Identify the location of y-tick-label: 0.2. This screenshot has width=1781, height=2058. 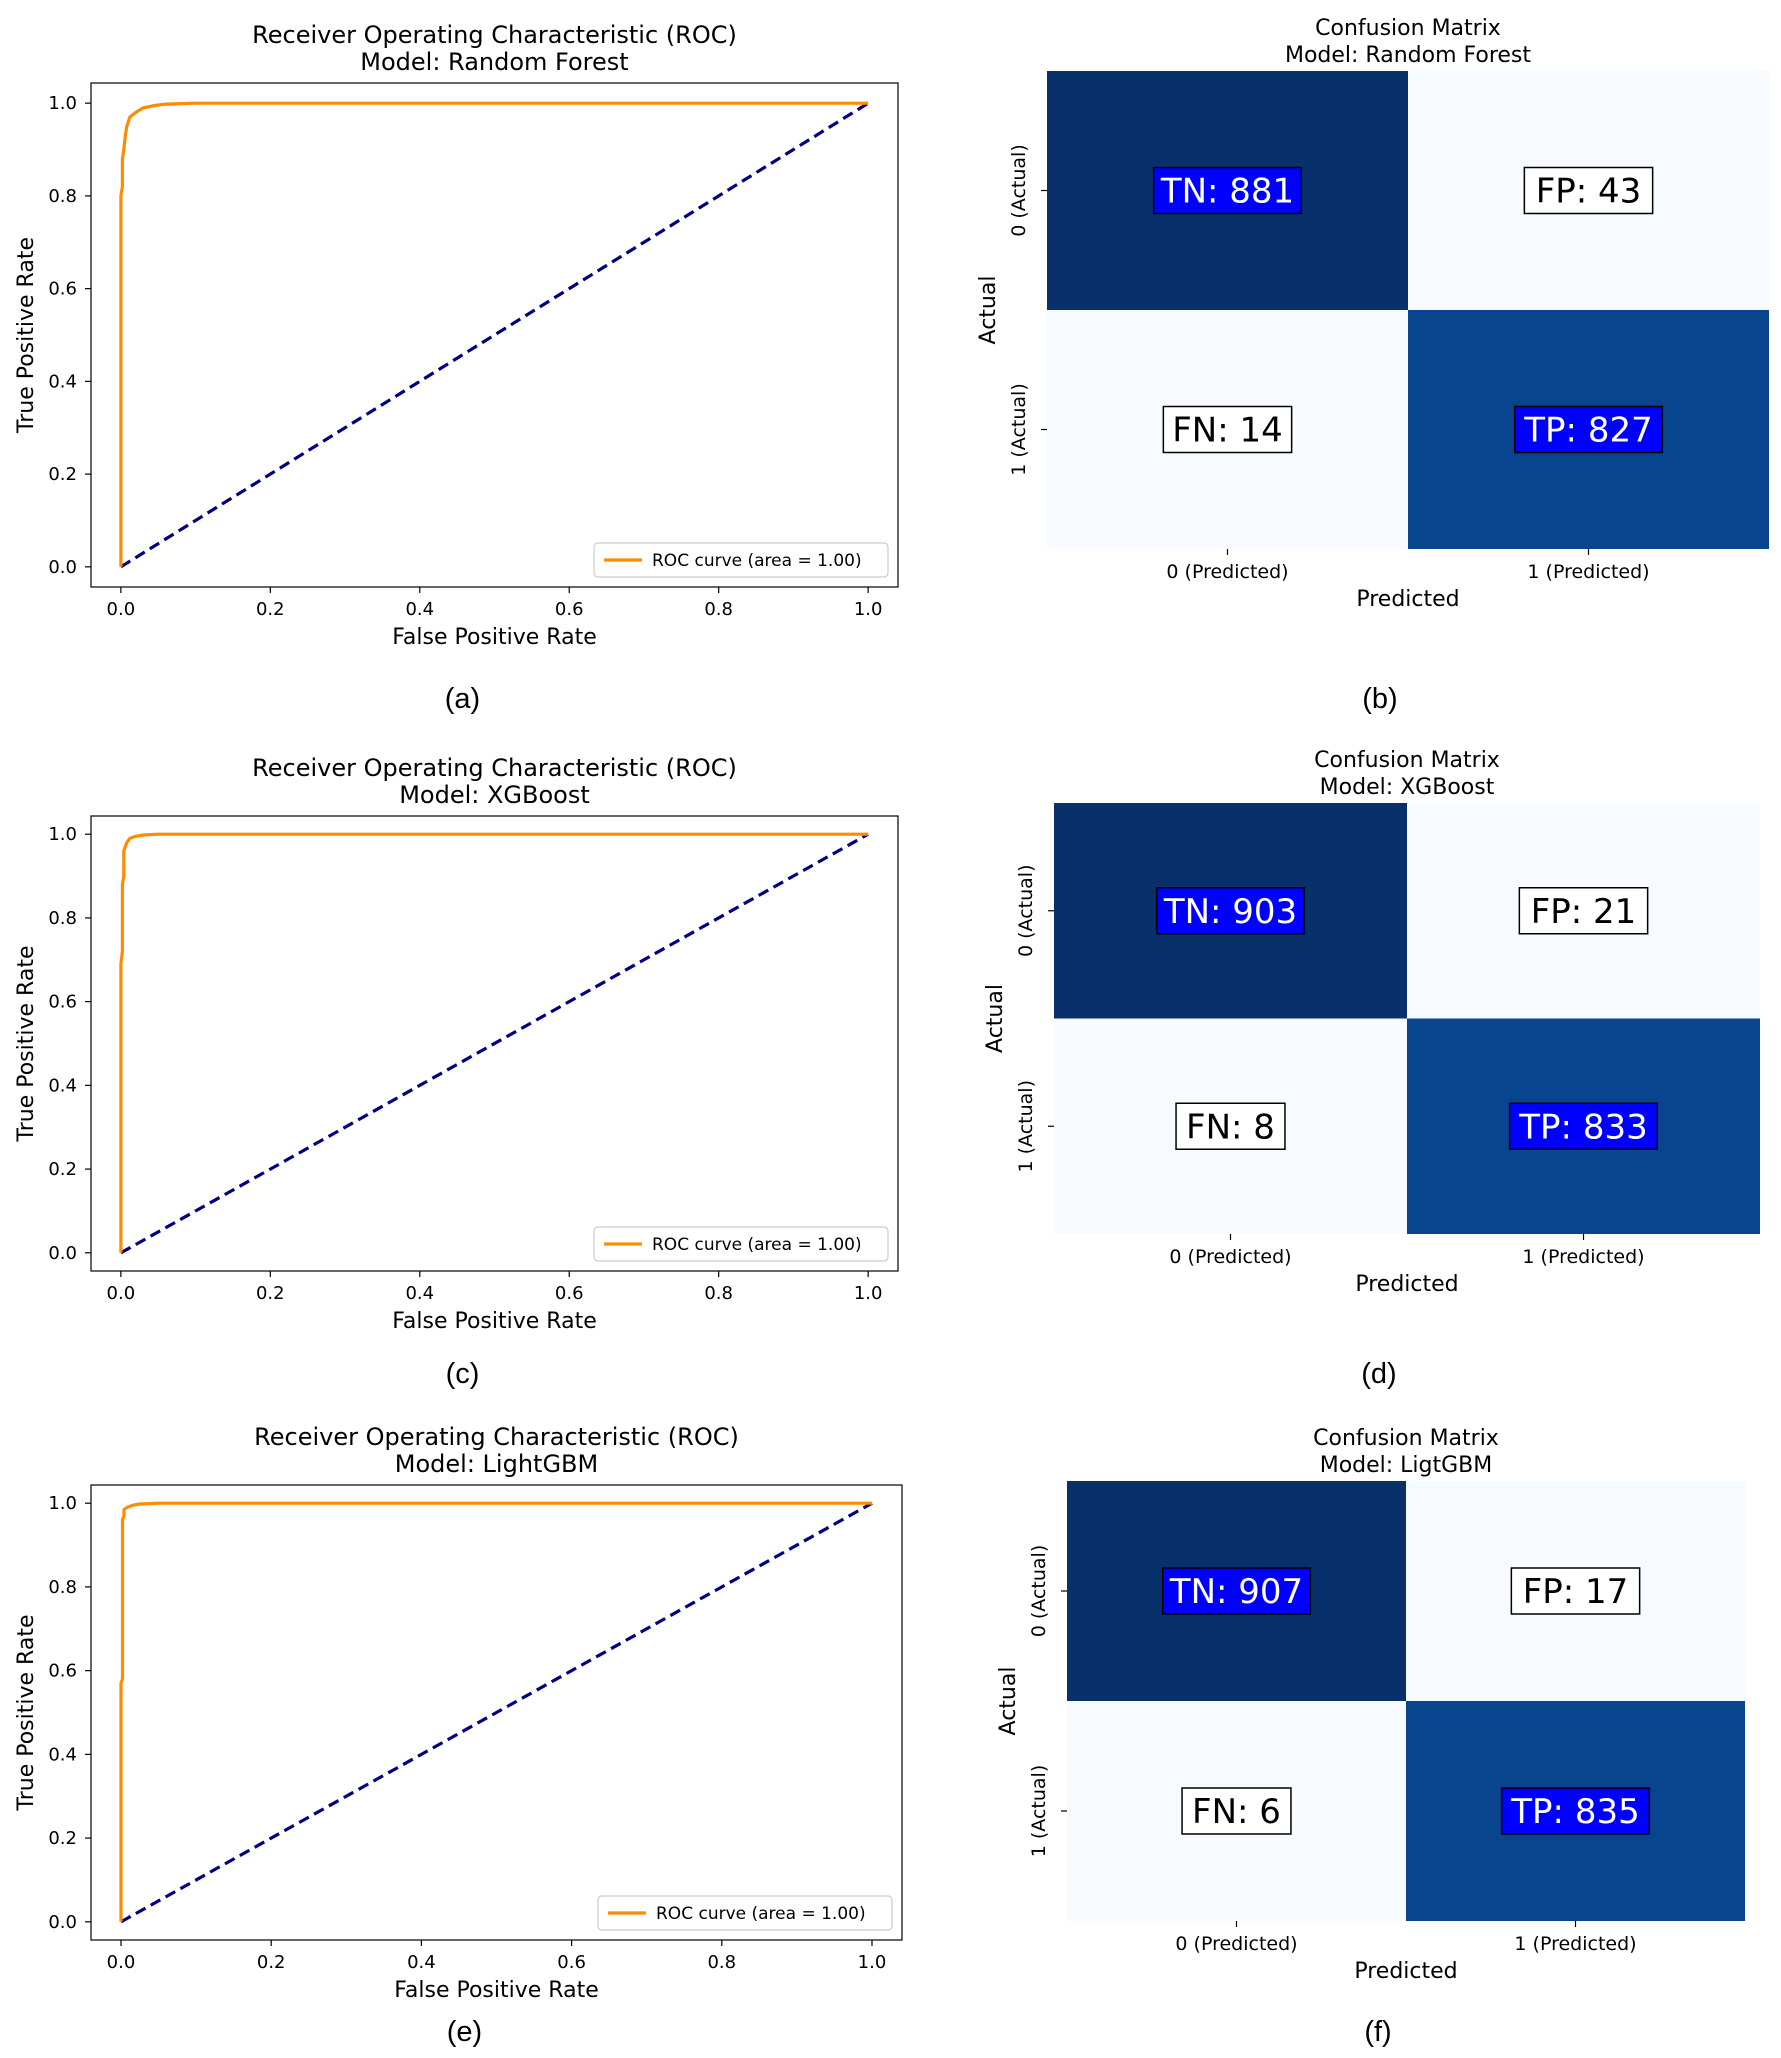
(62, 1169).